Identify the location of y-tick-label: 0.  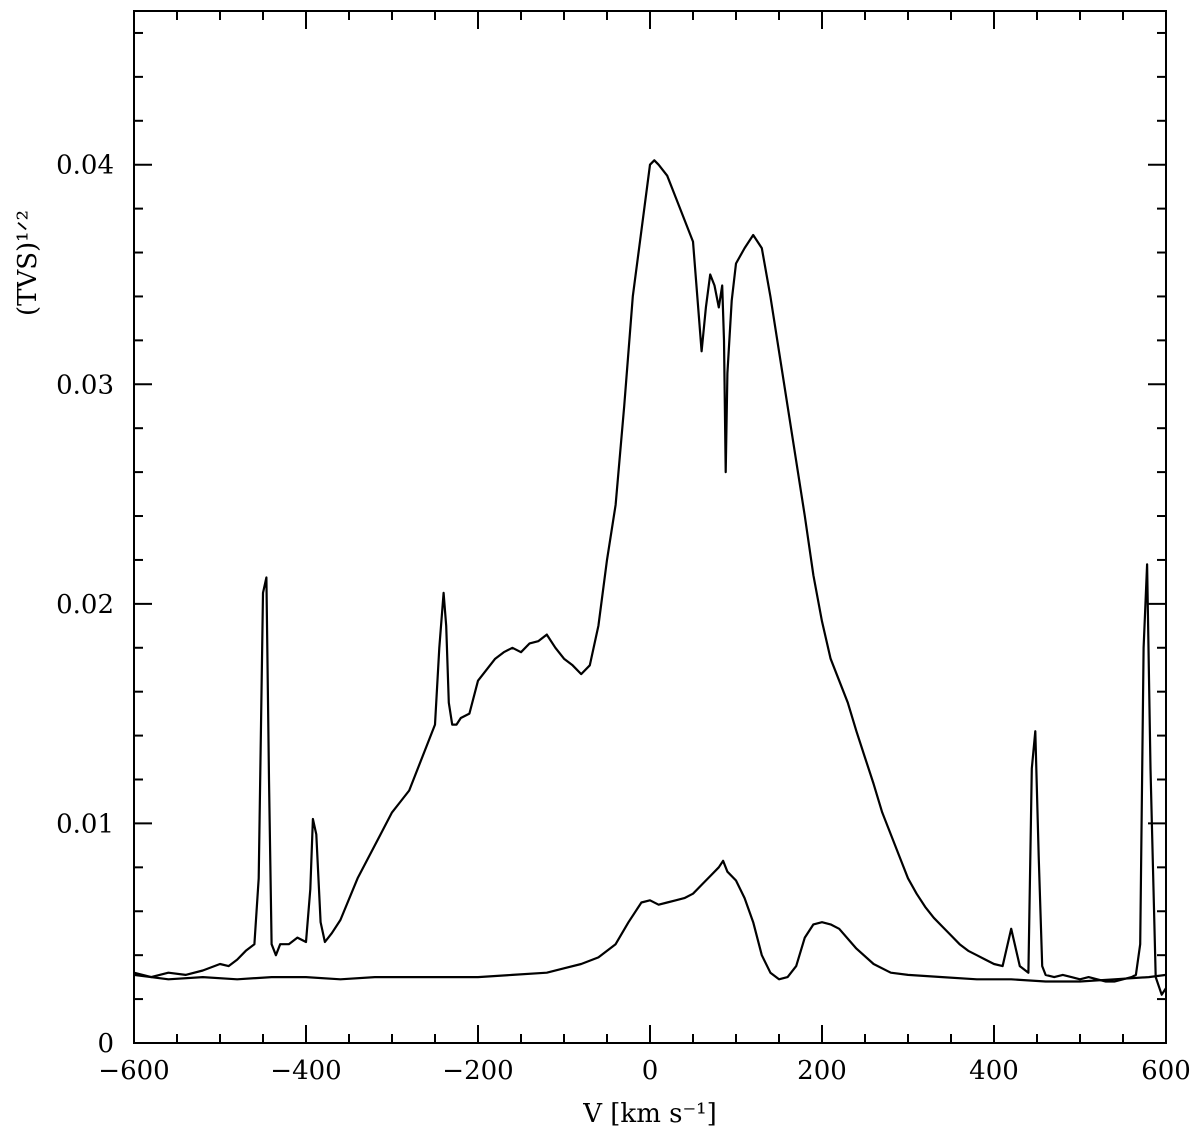
(105, 1044).